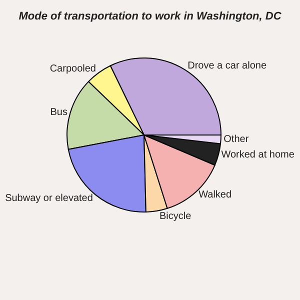 This screenshot has height=300, width=300. What do you see at coordinates (49, 198) in the screenshot?
I see `slice-label: Subway or elevated` at bounding box center [49, 198].